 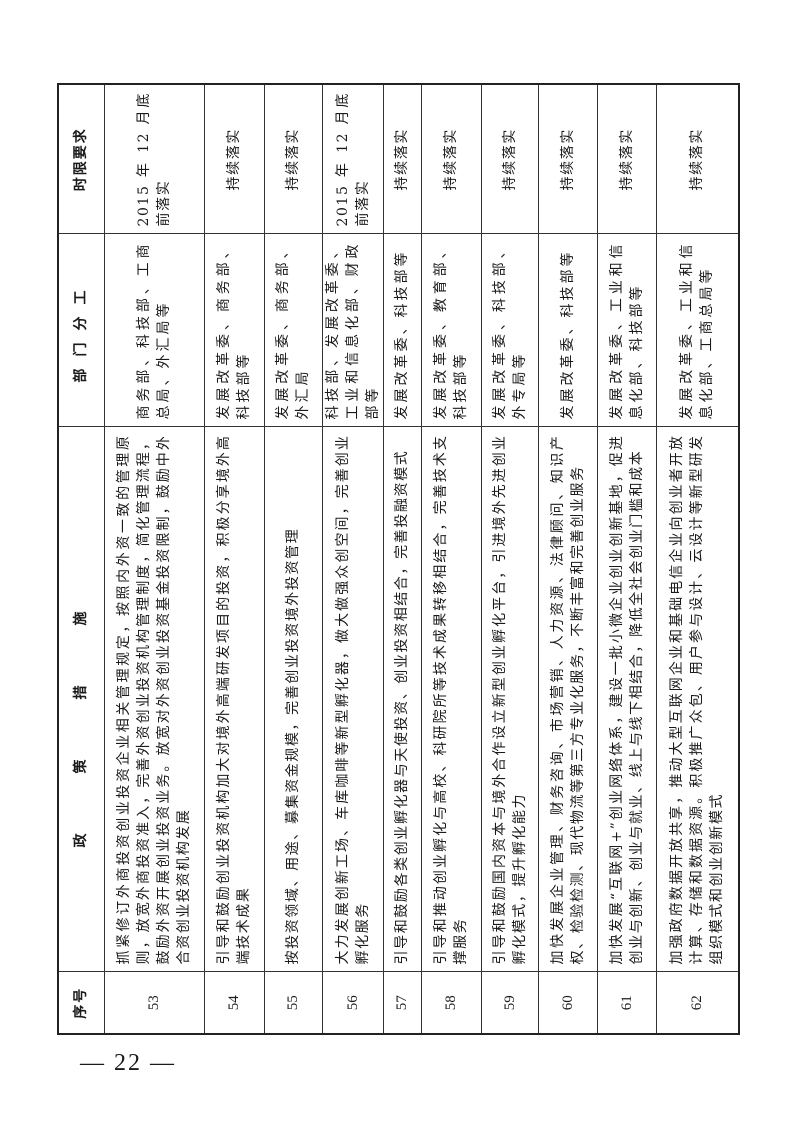 What do you see at coordinates (509, 330) in the screenshot?
I see `row-dept: 发展改革委、科技部、外专局等` at bounding box center [509, 330].